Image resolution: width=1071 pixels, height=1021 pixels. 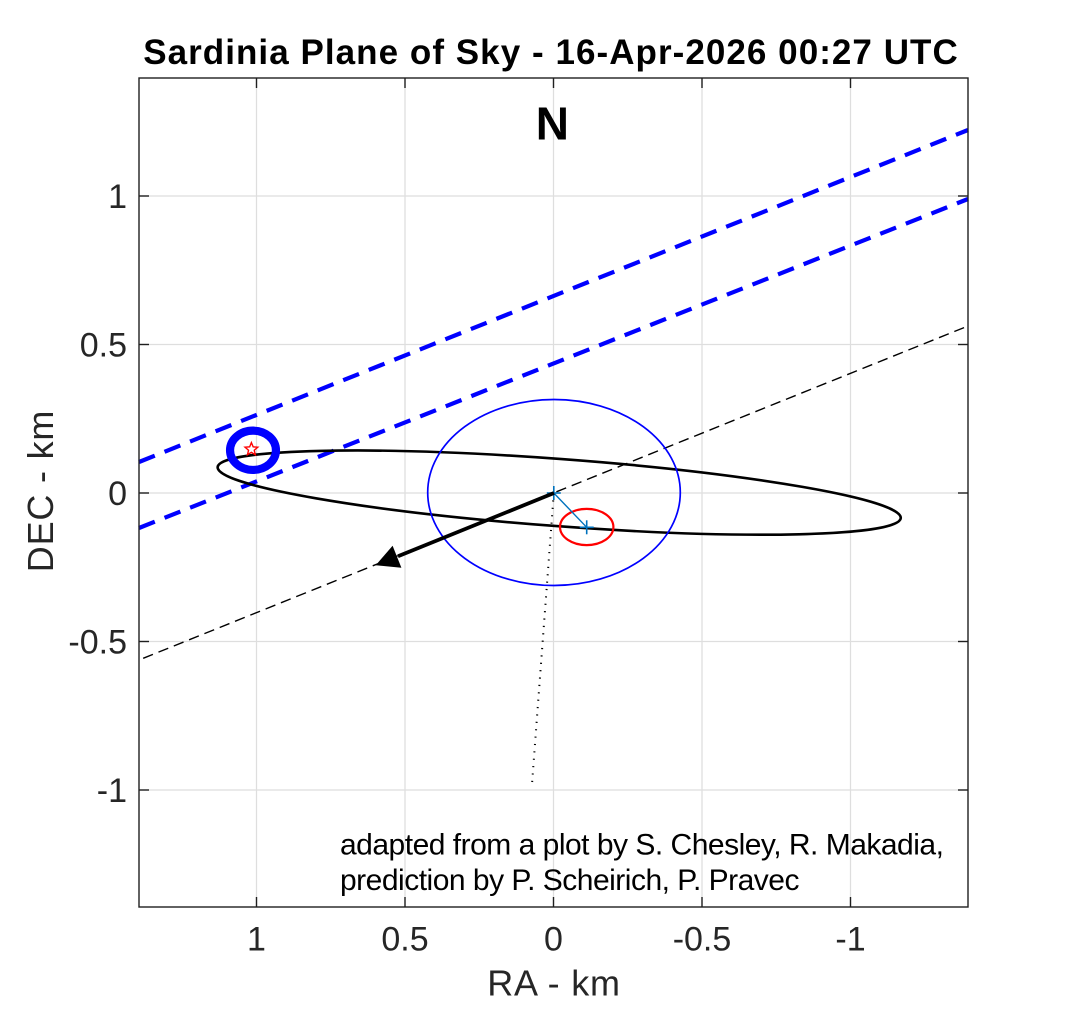 What do you see at coordinates (40, 491) in the screenshot?
I see `svg-text: DEC - km` at bounding box center [40, 491].